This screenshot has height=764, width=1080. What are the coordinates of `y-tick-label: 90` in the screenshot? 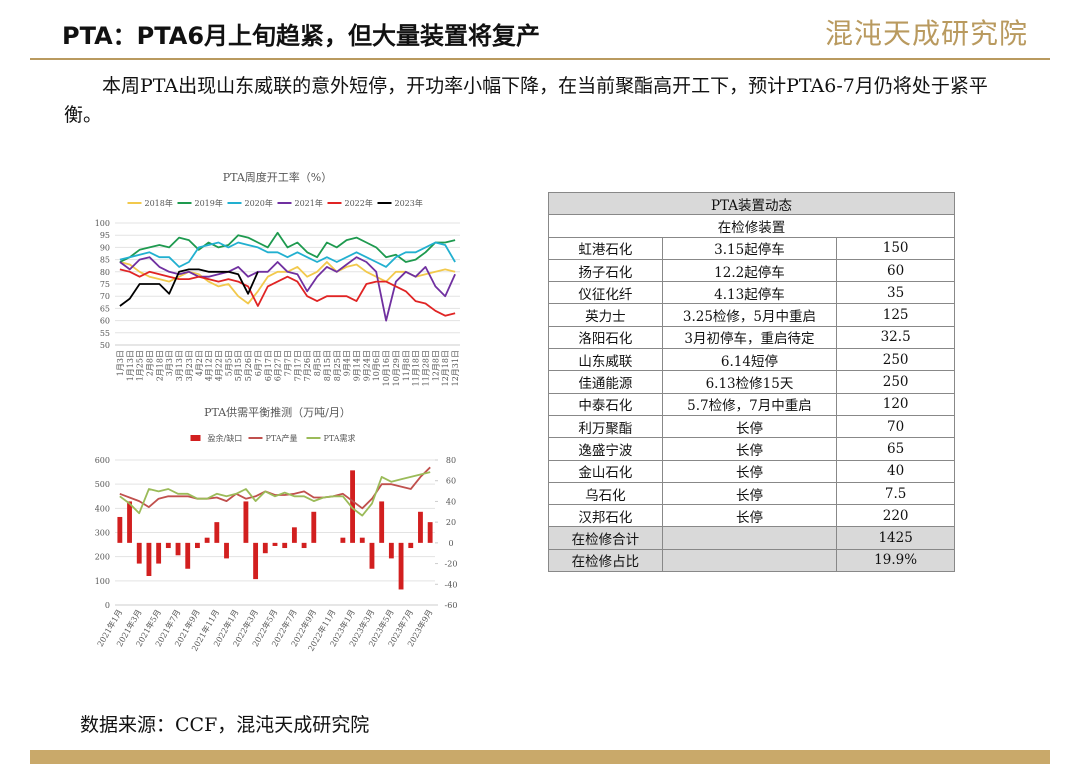 It's located at (105, 247).